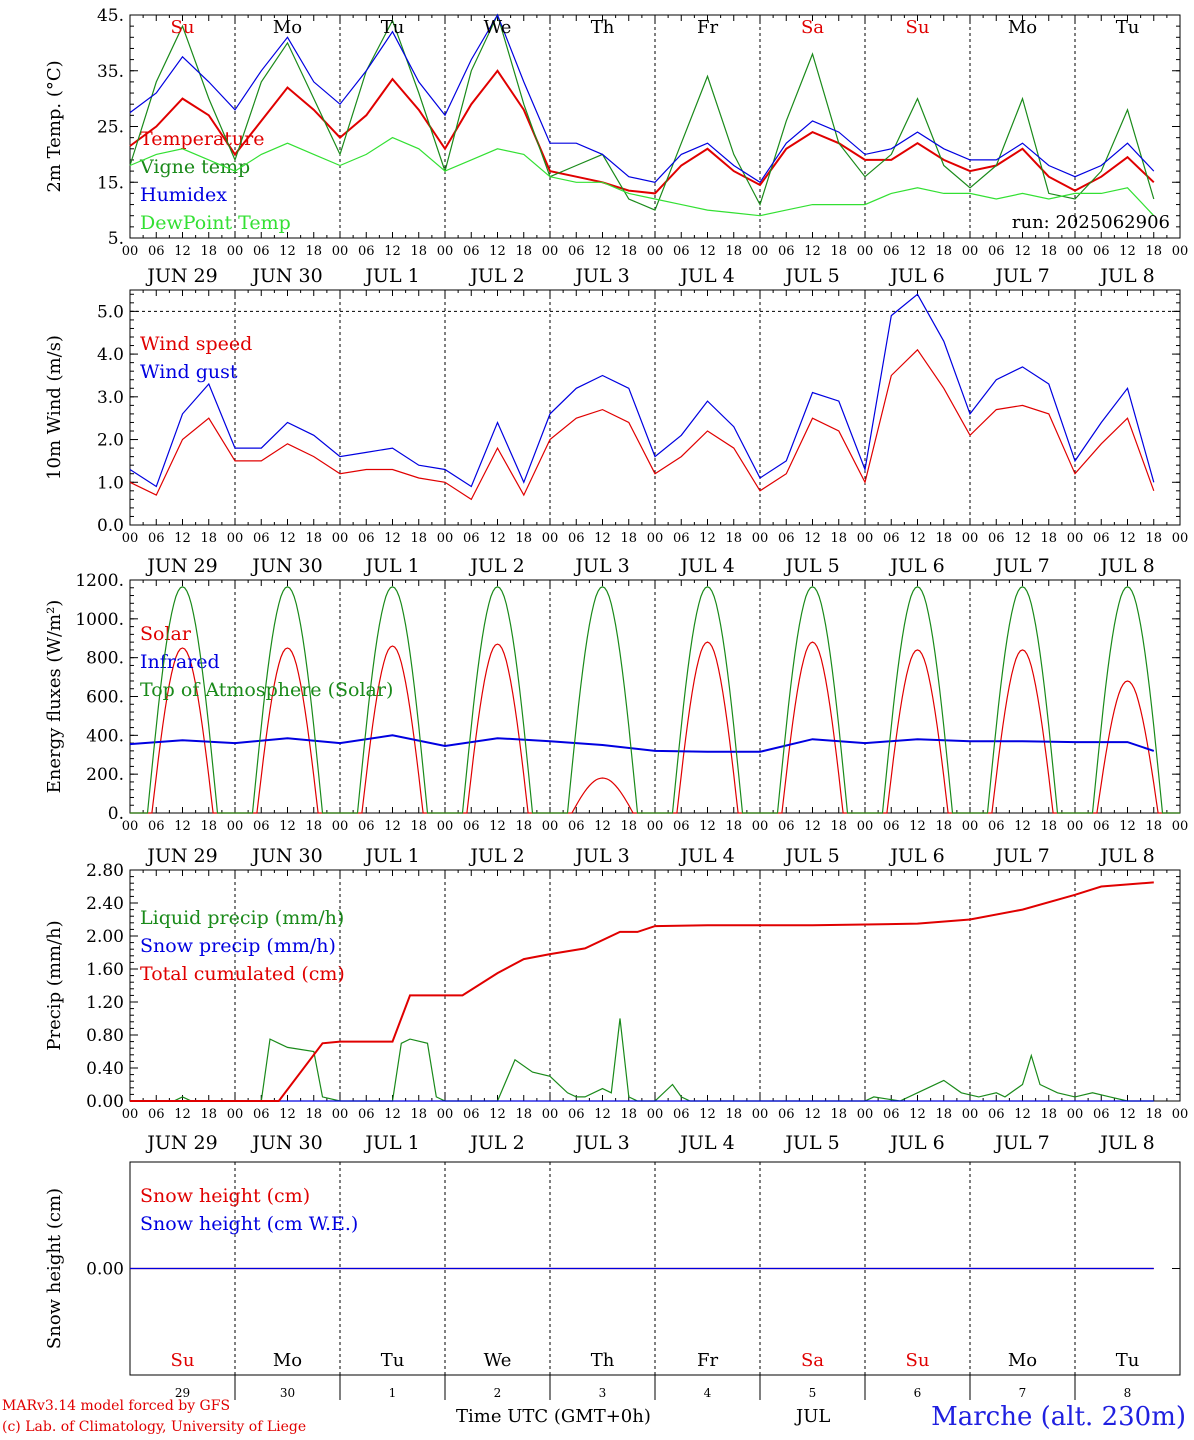  I want to click on y-tick-label: 4.0, so click(110, 355).